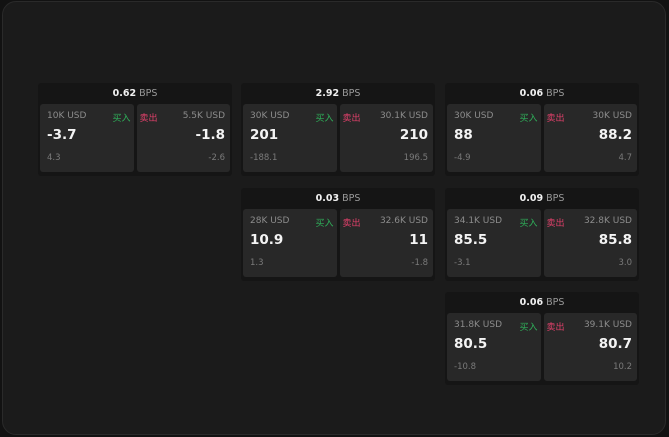 This screenshot has width=669, height=437. I want to click on sell-price: 88.2, so click(615, 135).